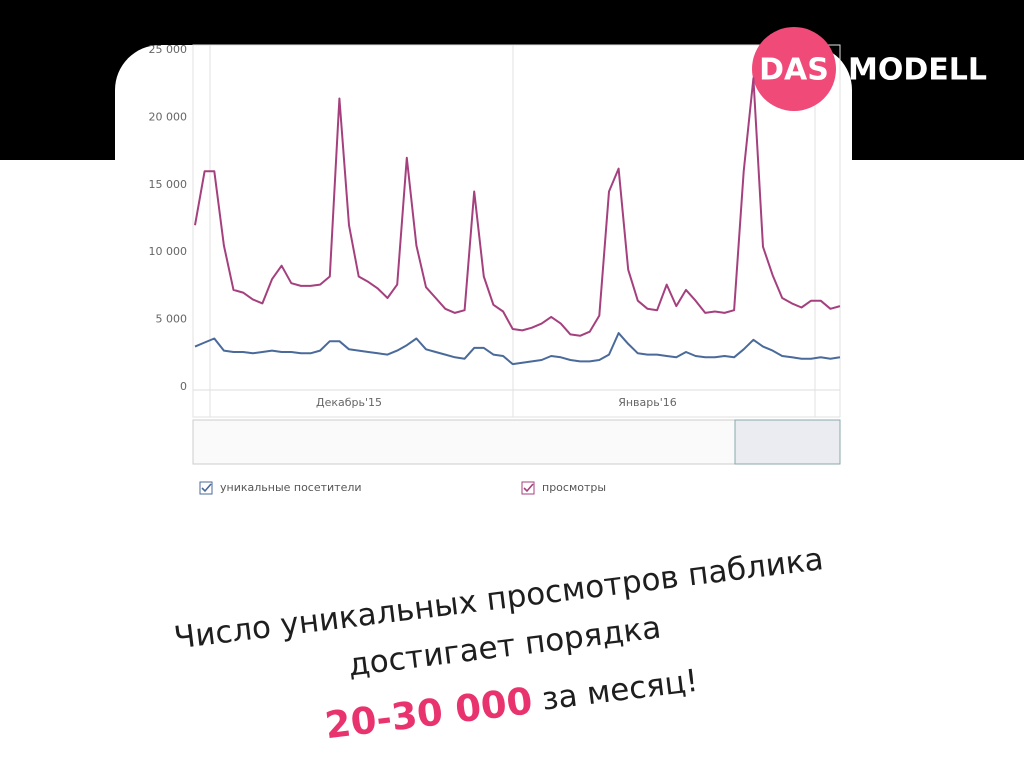 The height and width of the screenshot is (767, 1024). I want to click on caption-highlight: 20-30 000, so click(429, 713).